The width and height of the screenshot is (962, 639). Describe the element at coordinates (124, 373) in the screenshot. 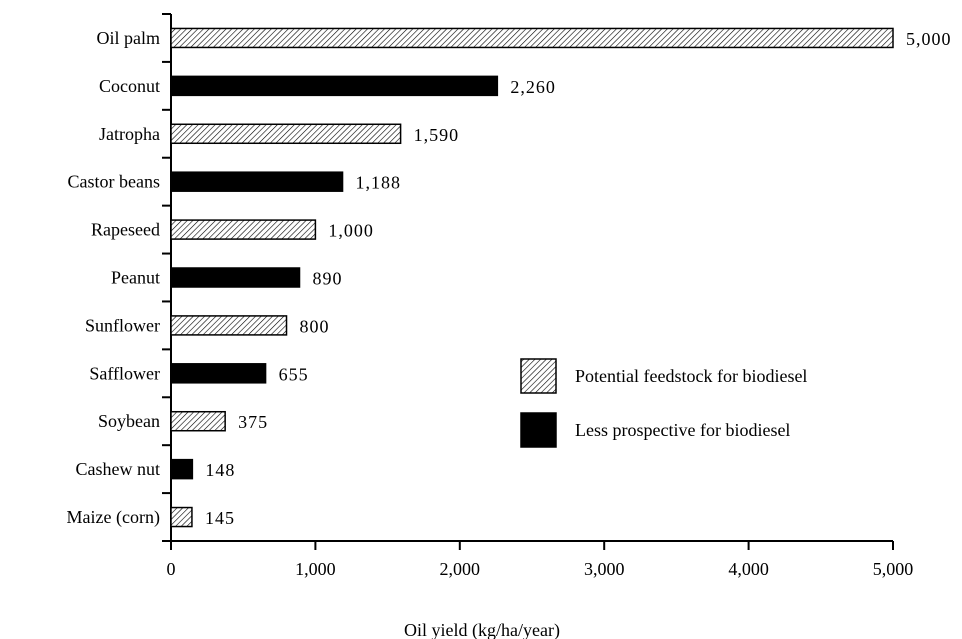

I see `category-label: Safflower` at that location.